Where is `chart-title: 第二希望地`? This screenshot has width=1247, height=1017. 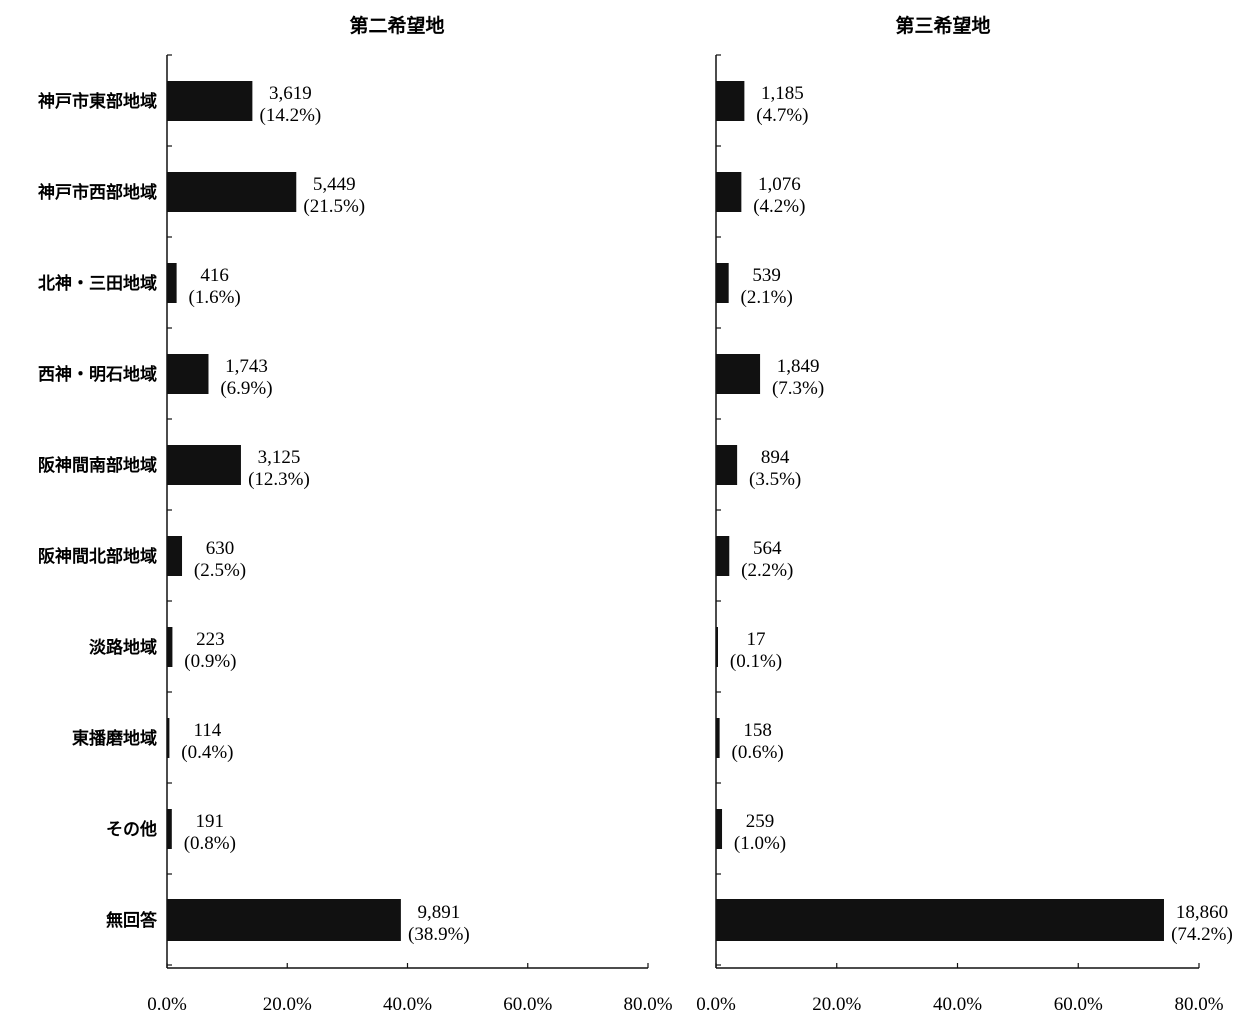 chart-title: 第二希望地 is located at coordinates (396, 25).